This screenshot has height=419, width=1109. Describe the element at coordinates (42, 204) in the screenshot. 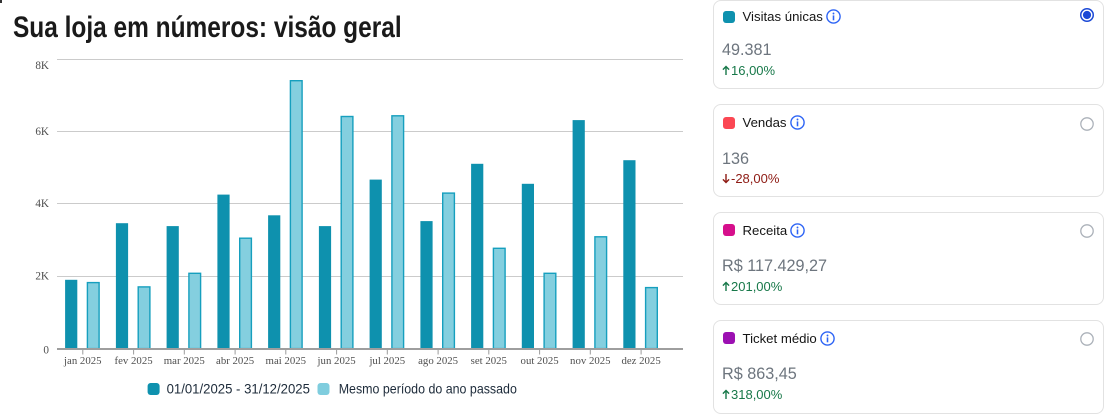

I see `svg-text: 4K` at that location.